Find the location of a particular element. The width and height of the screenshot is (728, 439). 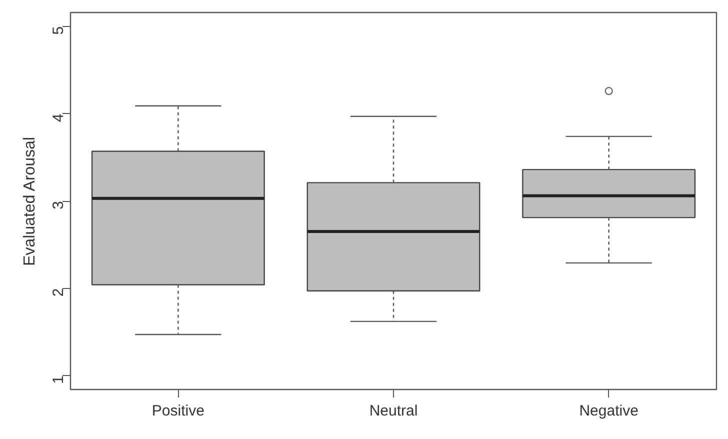

y-tick-label: 2 is located at coordinates (58, 292).